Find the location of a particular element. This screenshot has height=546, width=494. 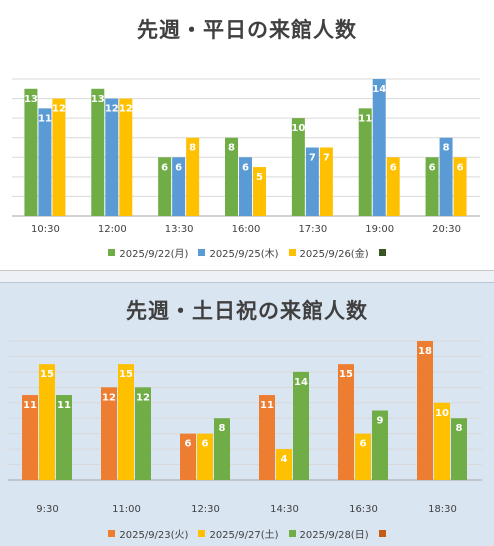

category-label: 16:00 is located at coordinates (246, 229).